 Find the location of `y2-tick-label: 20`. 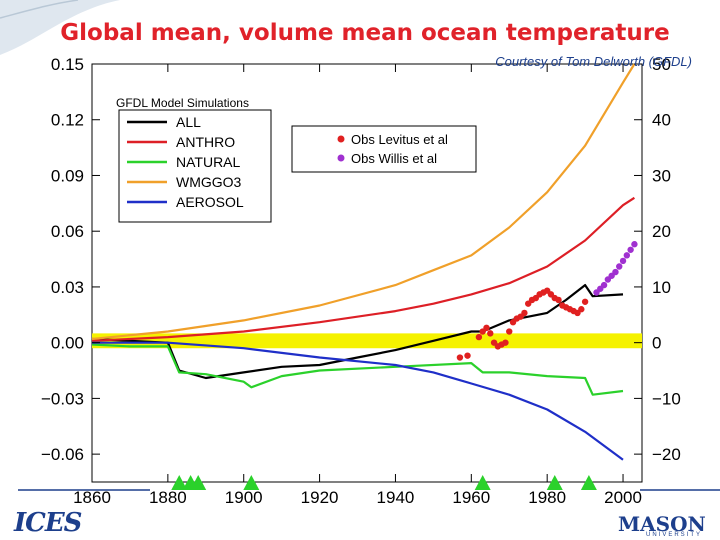

y2-tick-label: 20 is located at coordinates (661, 231).